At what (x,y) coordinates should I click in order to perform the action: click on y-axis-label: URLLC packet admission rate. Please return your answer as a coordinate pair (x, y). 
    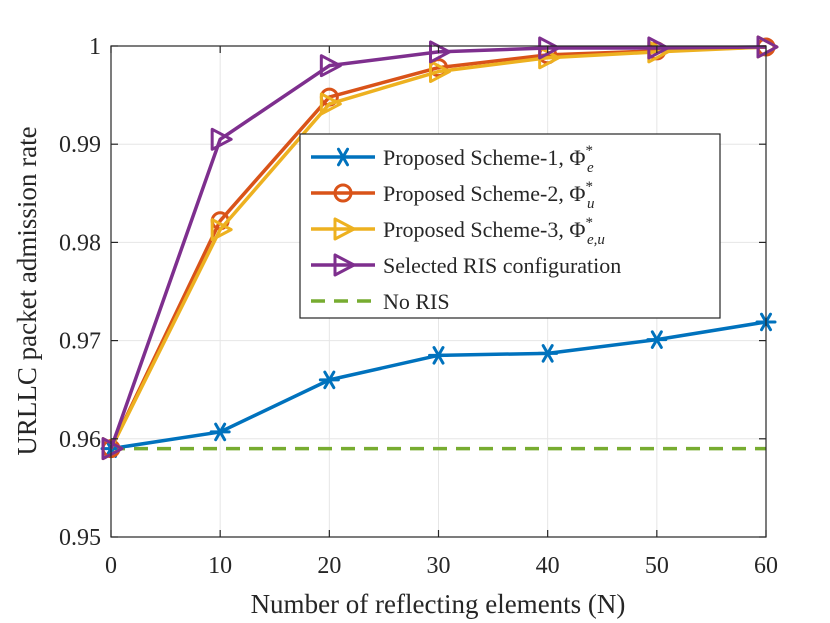
    Looking at the image, I should click on (27, 290).